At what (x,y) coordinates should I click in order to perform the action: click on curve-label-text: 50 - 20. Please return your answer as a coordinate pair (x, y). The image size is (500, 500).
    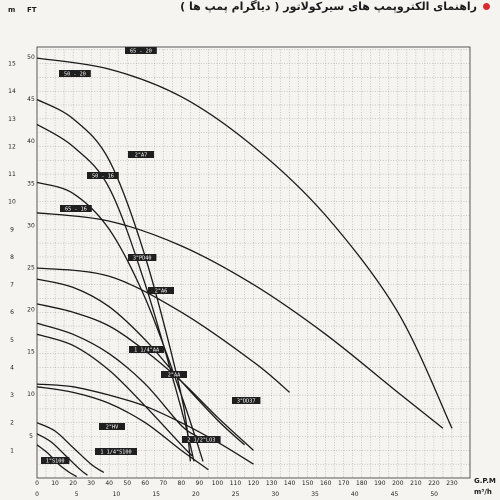
    Looking at the image, I should click on (75, 74).